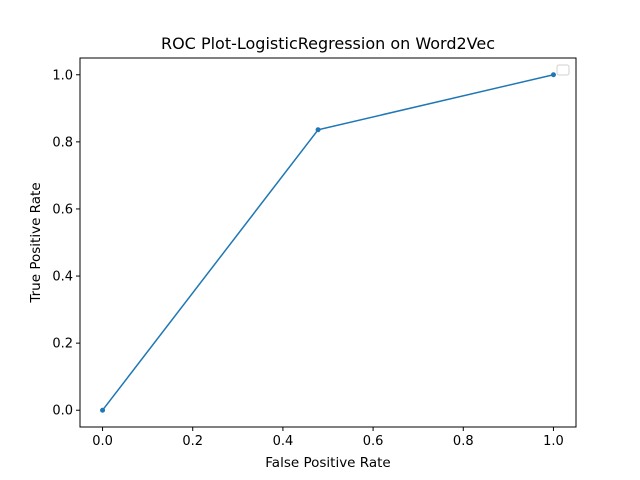  What do you see at coordinates (66, 243) in the screenshot?
I see `y-axis: 0.0 0.2 0.4 0.6 0.8 1.0` at bounding box center [66, 243].